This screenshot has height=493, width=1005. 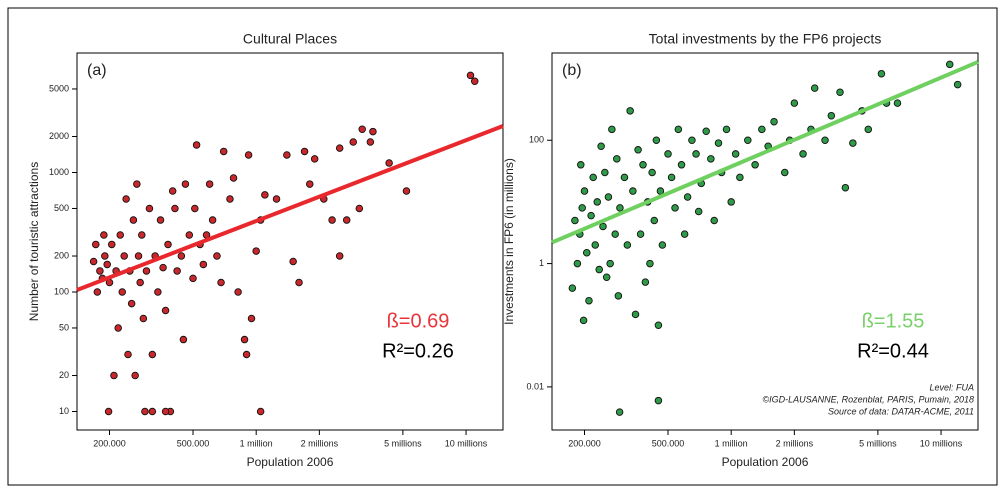 What do you see at coordinates (61, 255) in the screenshot?
I see `y-tick-label: 200` at bounding box center [61, 255].